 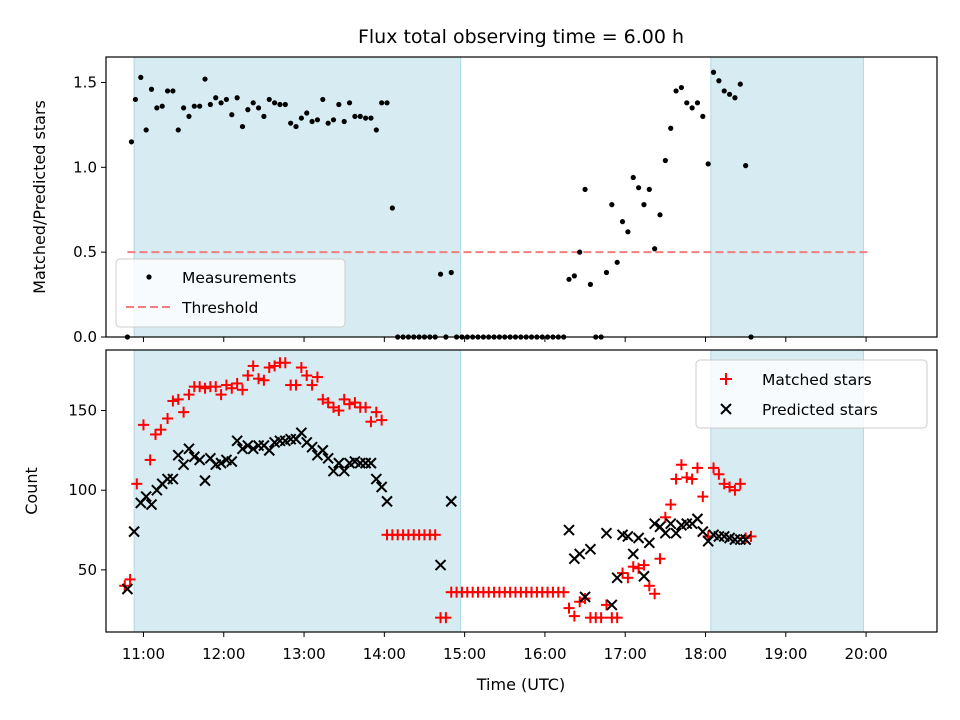 I want to click on top-legend: Measurements Threshold, so click(x=230, y=293).